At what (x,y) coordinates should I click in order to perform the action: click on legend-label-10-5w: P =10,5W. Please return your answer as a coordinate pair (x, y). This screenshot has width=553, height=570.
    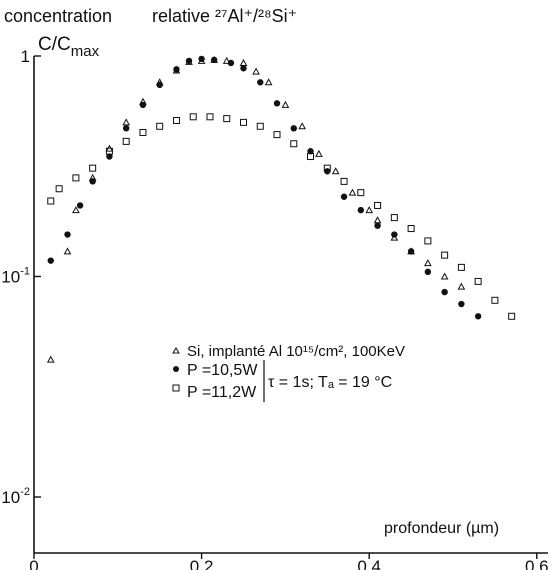
    Looking at the image, I should click on (222, 370).